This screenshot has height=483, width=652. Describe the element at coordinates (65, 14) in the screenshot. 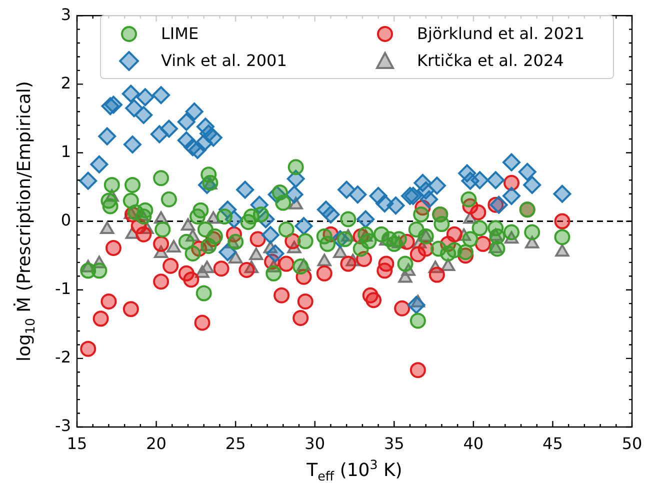

I see `y-tick-label: 3` at that location.